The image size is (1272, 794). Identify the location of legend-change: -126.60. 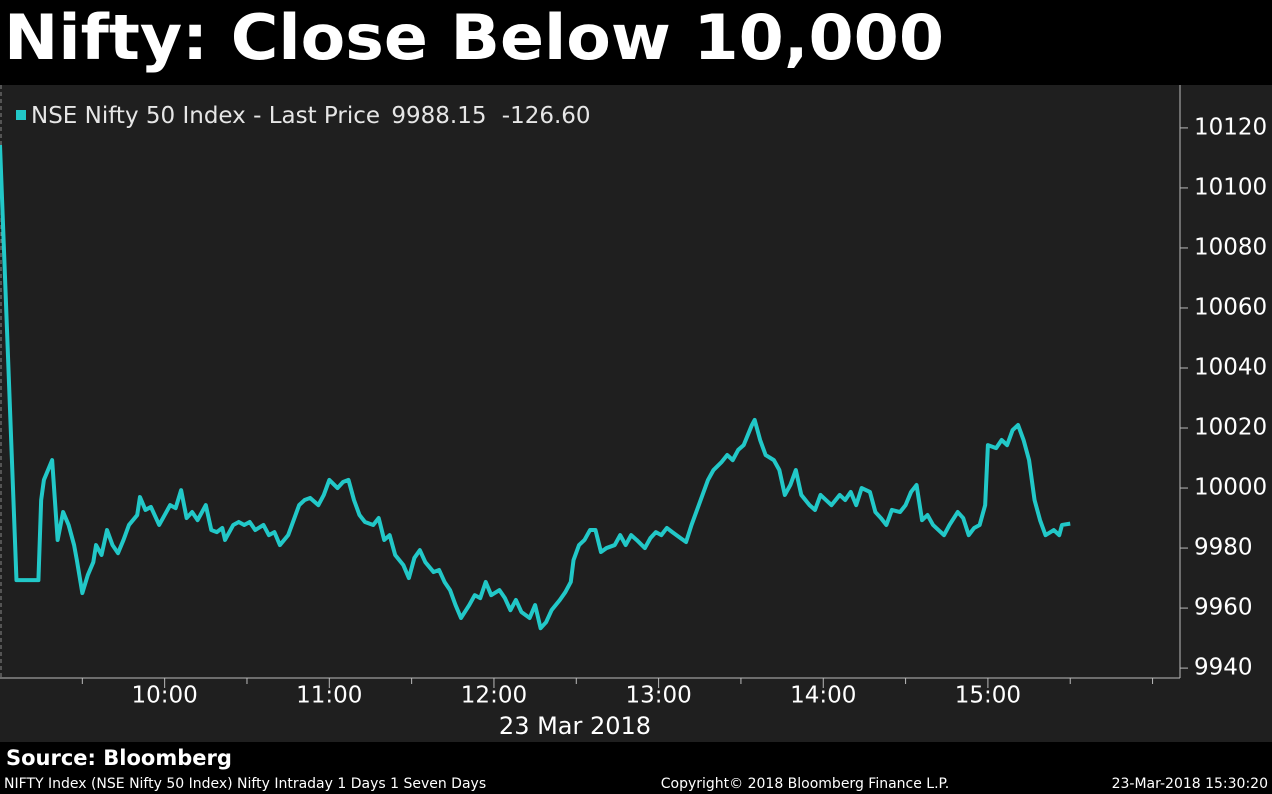
(546, 116).